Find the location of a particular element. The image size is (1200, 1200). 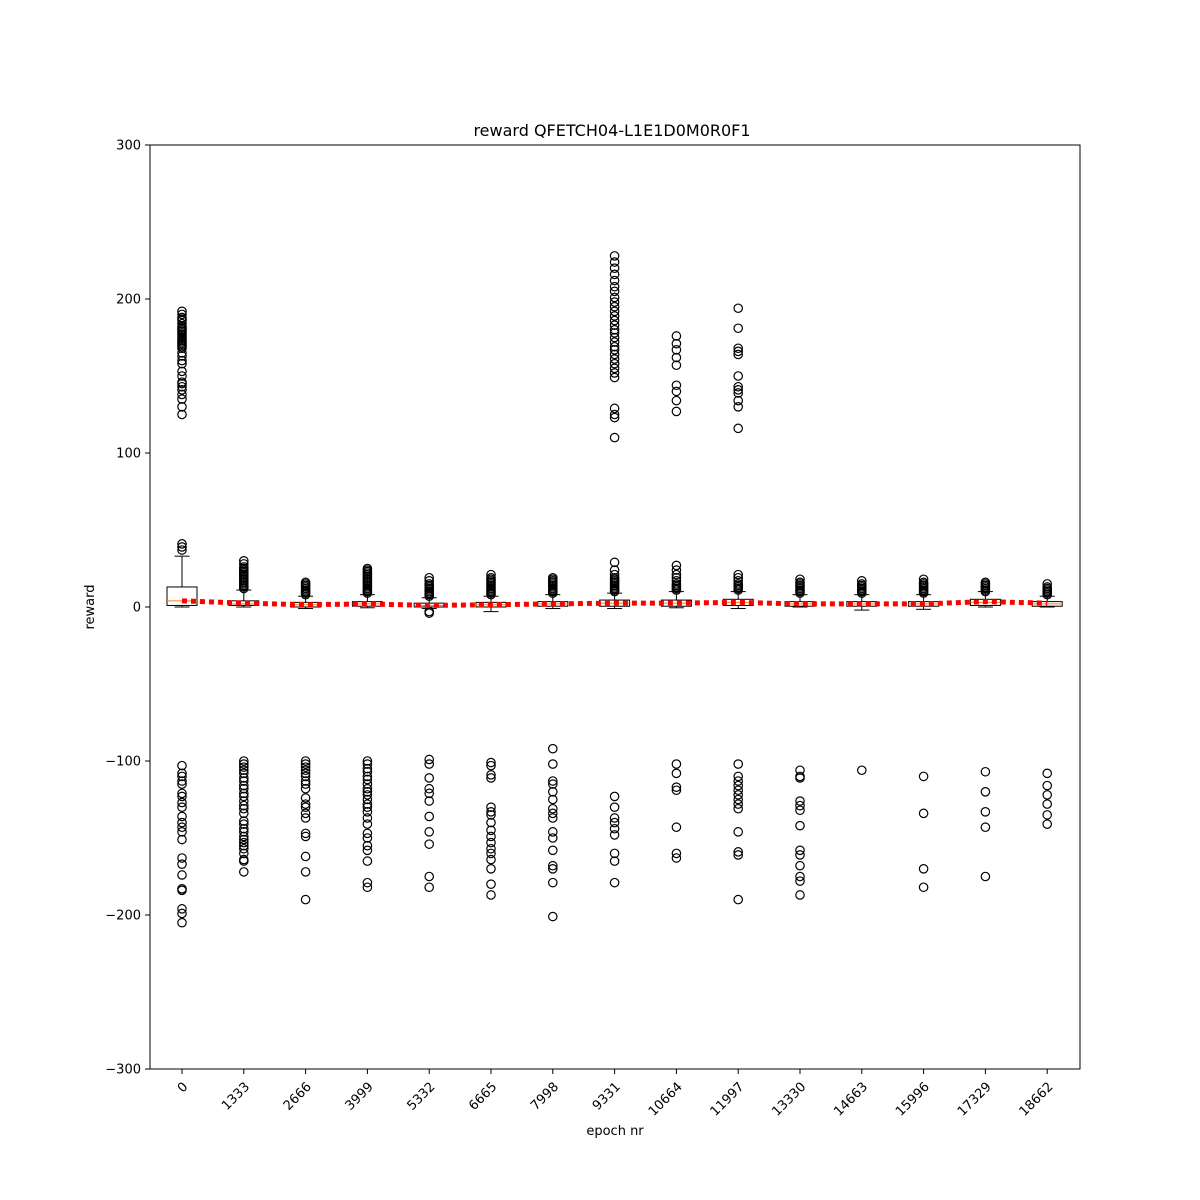

mean-trend-line is located at coordinates (614, 603).